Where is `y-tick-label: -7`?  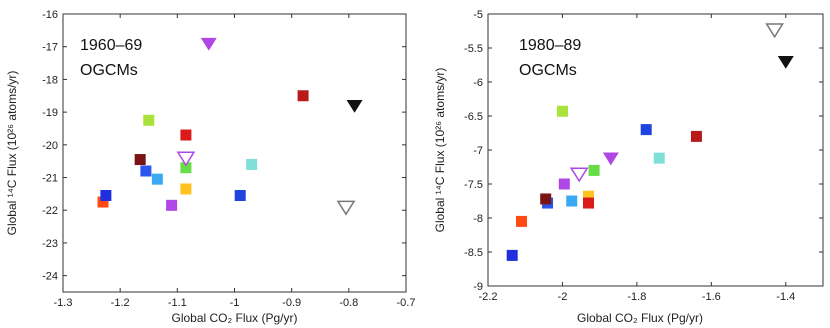
y-tick-label: -7 is located at coordinates (478, 151).